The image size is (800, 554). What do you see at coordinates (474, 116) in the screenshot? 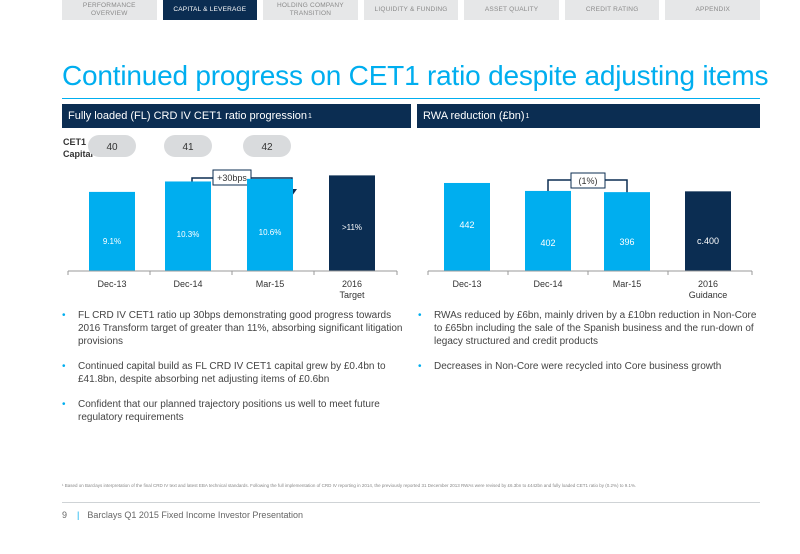
I see `right-panel-heading-text: RWA reduction (£bn)` at bounding box center [474, 116].